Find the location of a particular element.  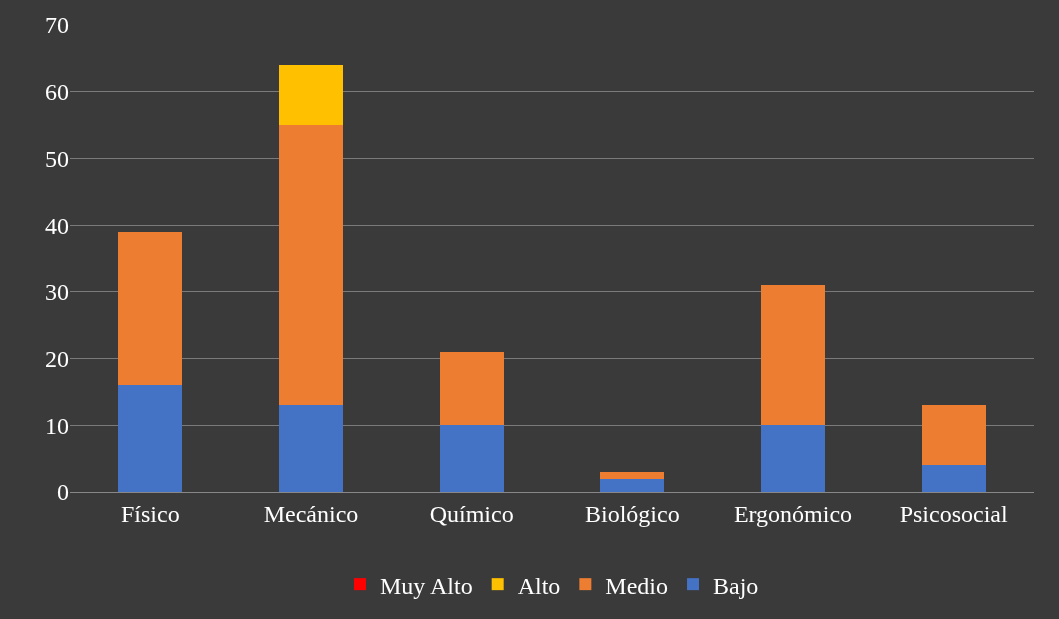

y-tick-label: 70 is located at coordinates (57, 25).